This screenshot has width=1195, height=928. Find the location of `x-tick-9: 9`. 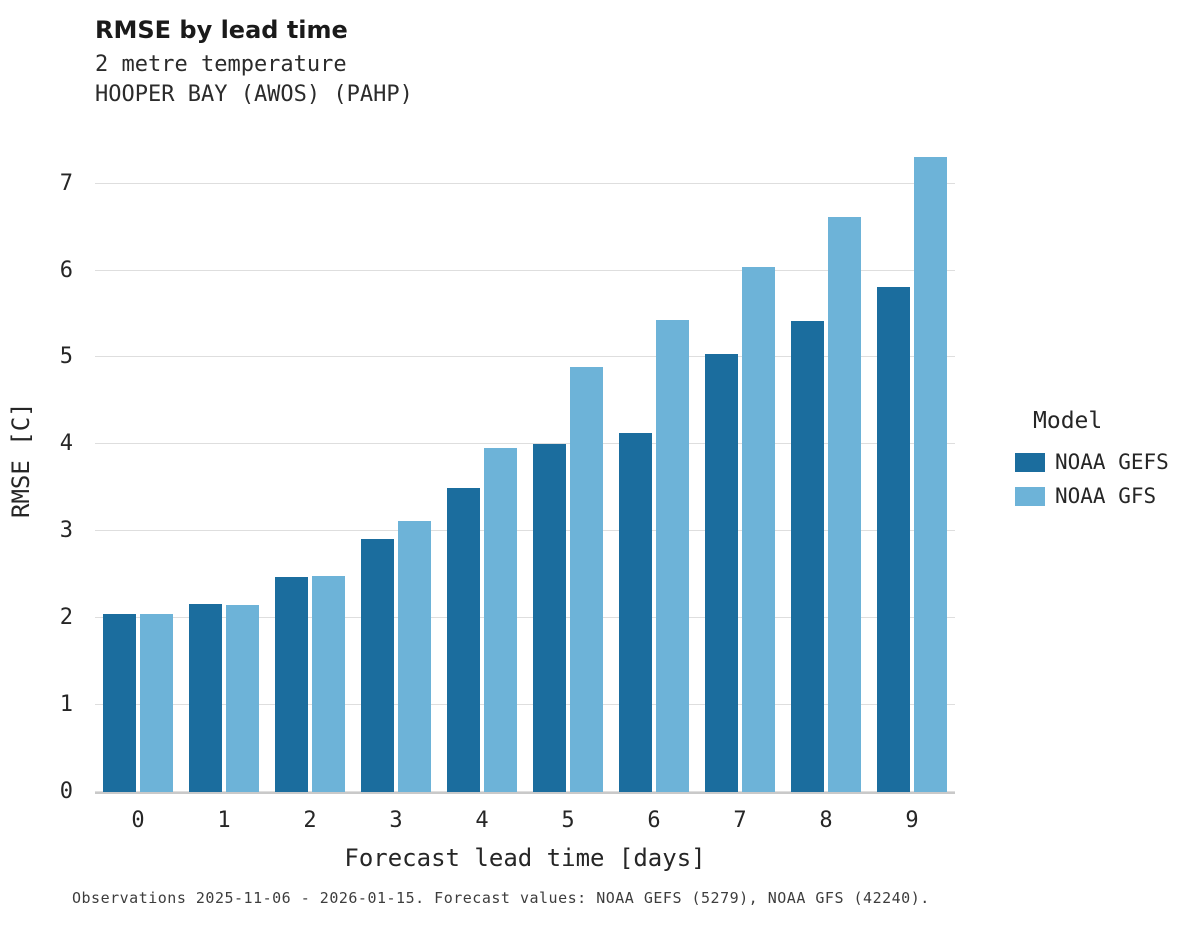

x-tick-9: 9 is located at coordinates (912, 820).